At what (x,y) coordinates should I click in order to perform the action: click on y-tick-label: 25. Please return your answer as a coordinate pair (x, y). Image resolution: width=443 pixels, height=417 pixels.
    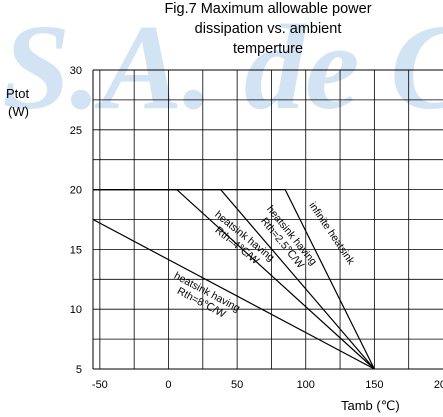
    Looking at the image, I should click on (76, 131).